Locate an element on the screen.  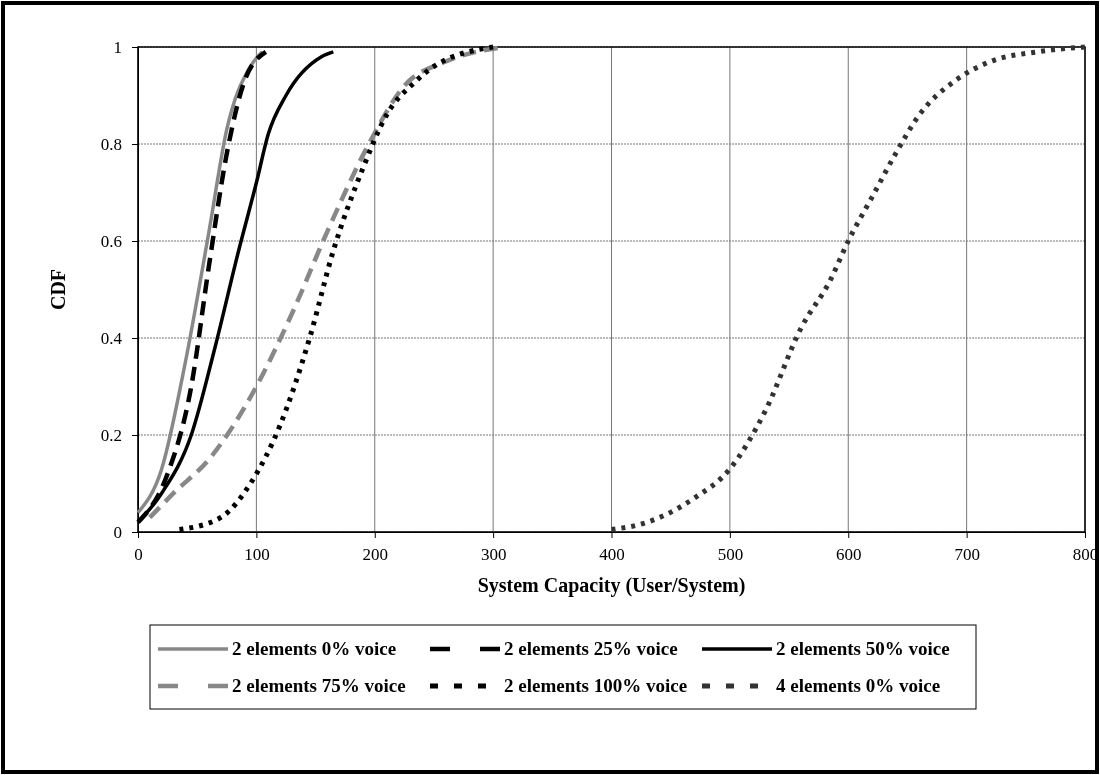
x-axis-title: System Capacity (User/System) is located at coordinates (611, 585).